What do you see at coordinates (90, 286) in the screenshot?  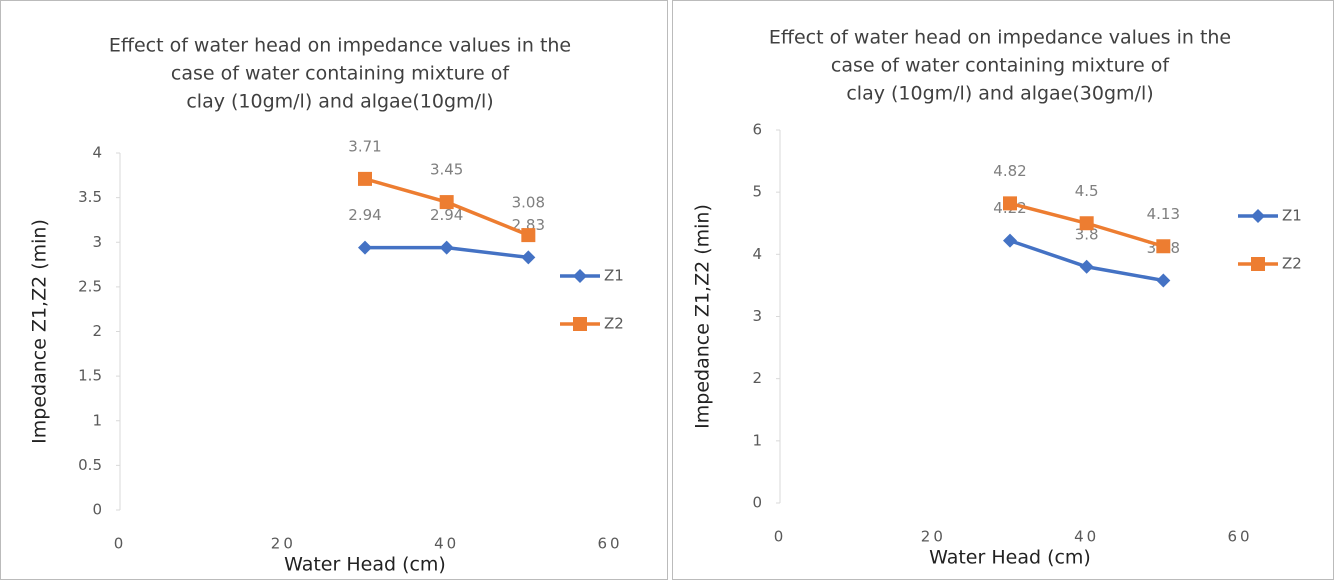 I see `y-tick-label: 2.5` at bounding box center [90, 286].